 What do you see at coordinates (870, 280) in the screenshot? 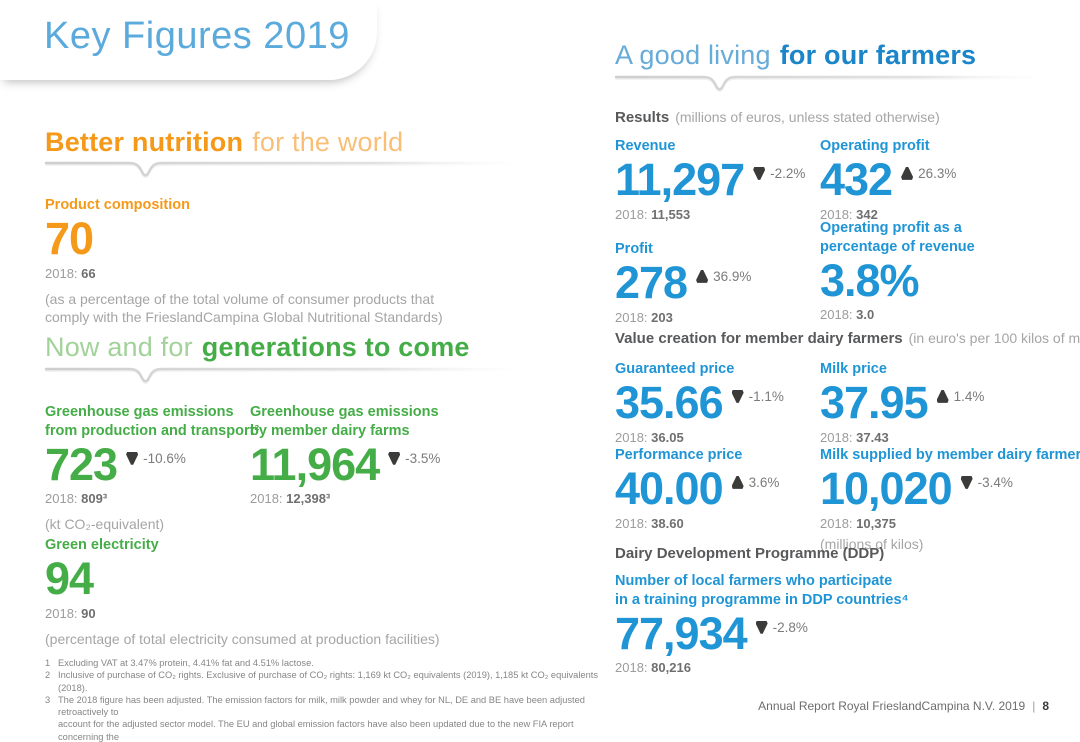
I see `metric-value: 3.8%` at bounding box center [870, 280].